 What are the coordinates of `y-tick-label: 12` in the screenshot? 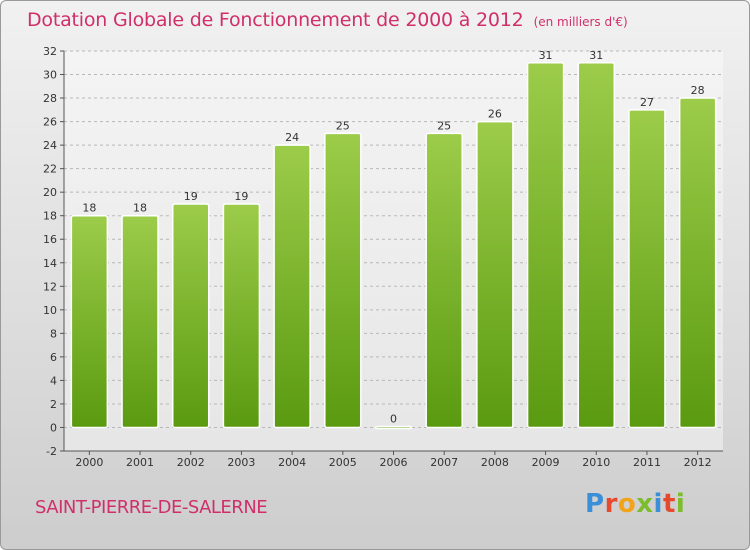 It's located at (50, 286).